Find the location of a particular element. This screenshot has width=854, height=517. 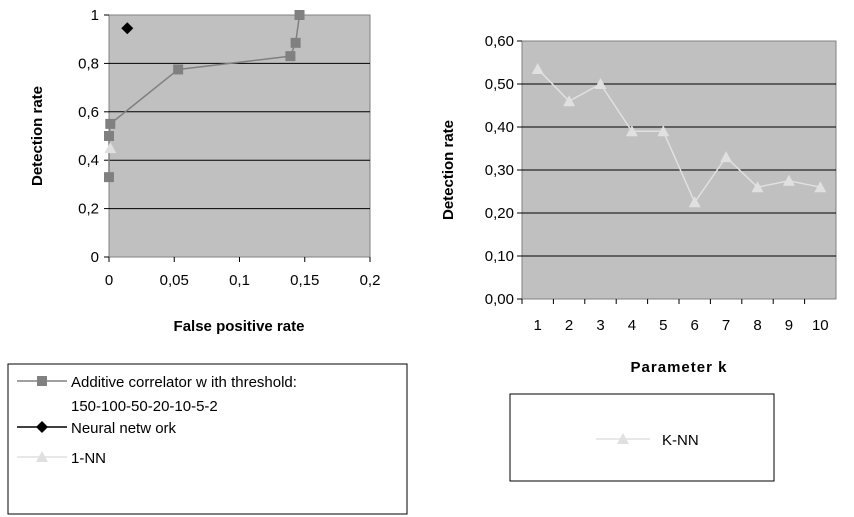

x-tick-label: 5 is located at coordinates (663, 325).